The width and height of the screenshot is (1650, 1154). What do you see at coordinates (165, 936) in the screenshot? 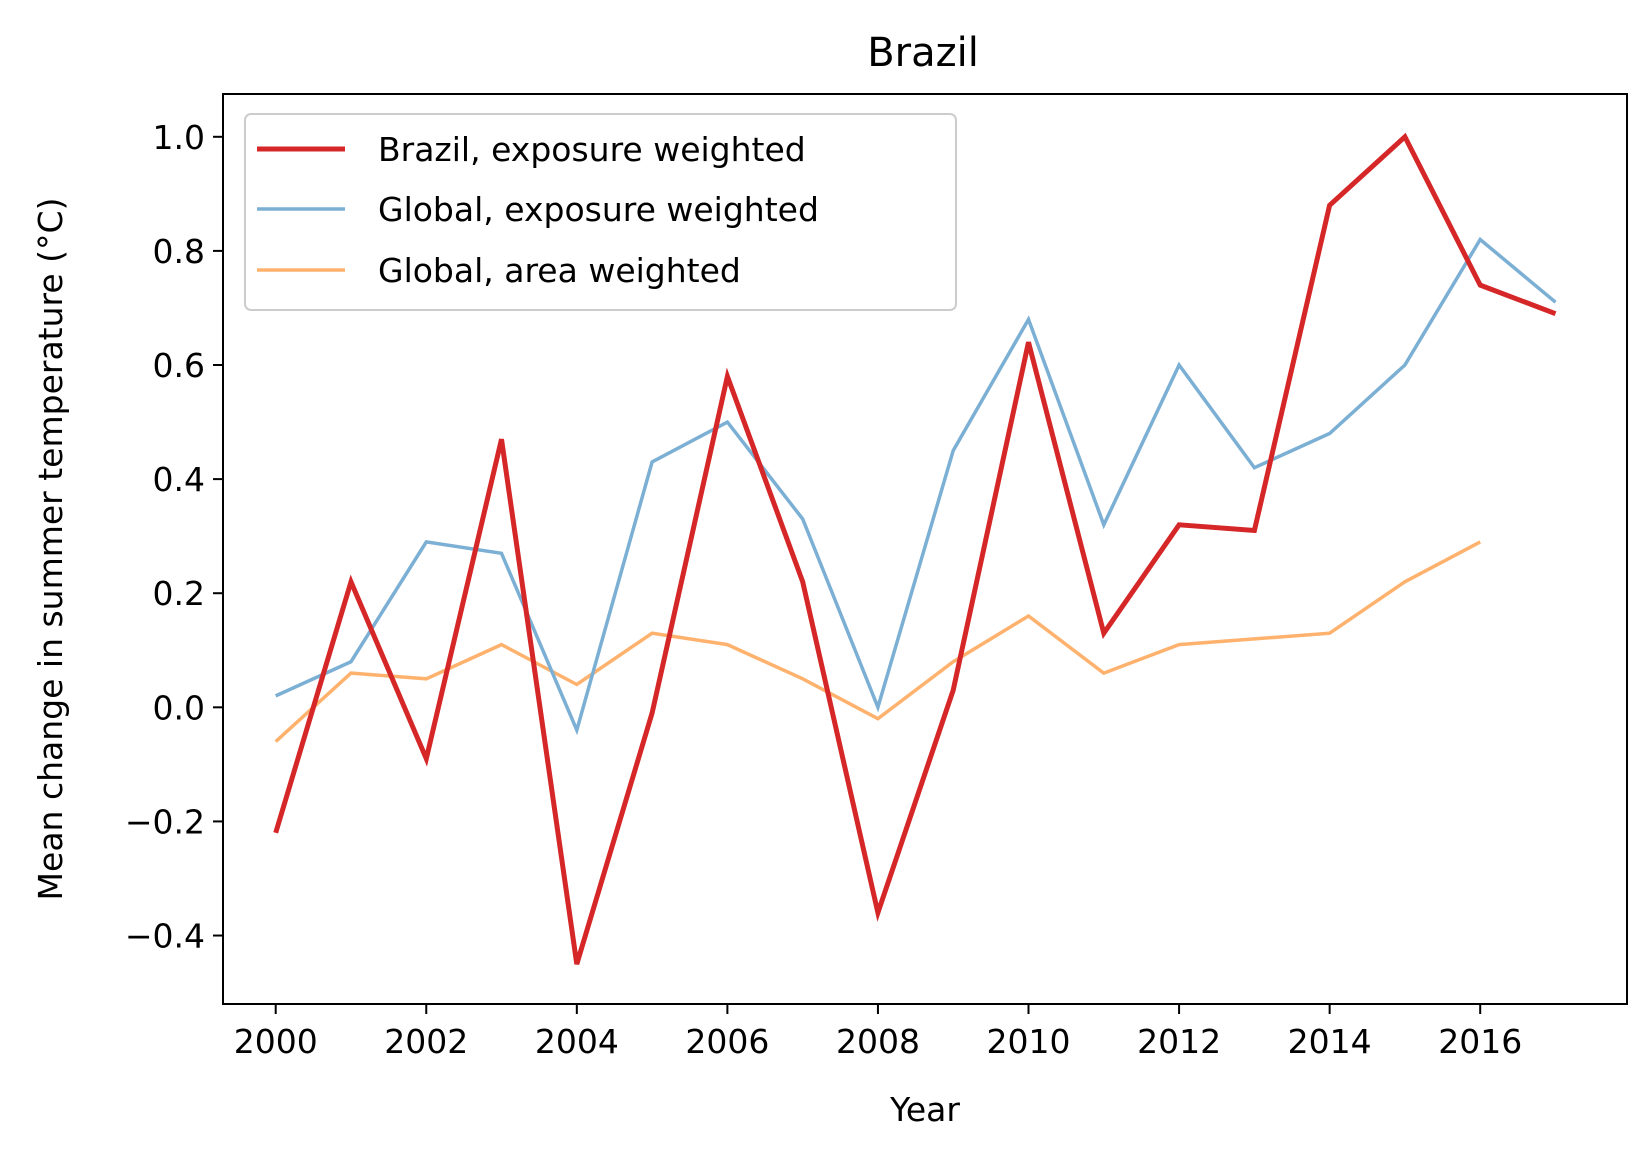
I see `y-tick-label: −0.4` at bounding box center [165, 936].